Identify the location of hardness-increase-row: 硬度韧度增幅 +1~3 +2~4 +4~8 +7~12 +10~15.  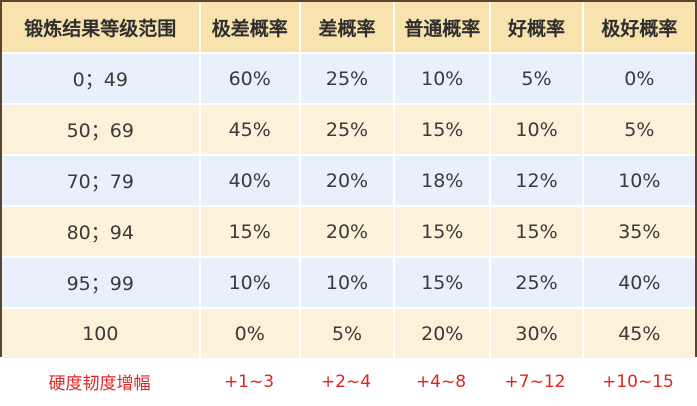
(348, 381).